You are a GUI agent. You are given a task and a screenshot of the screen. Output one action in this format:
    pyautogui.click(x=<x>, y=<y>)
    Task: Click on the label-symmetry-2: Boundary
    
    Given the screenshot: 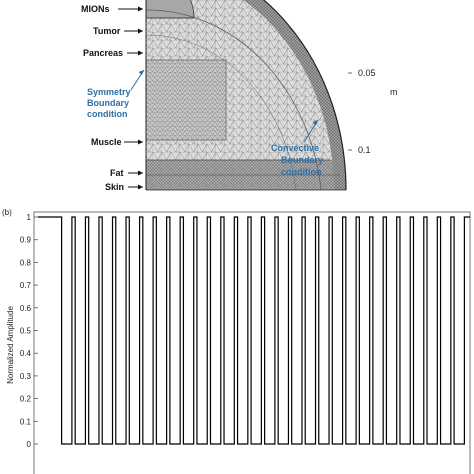 What is the action you would take?
    pyautogui.click(x=108, y=103)
    